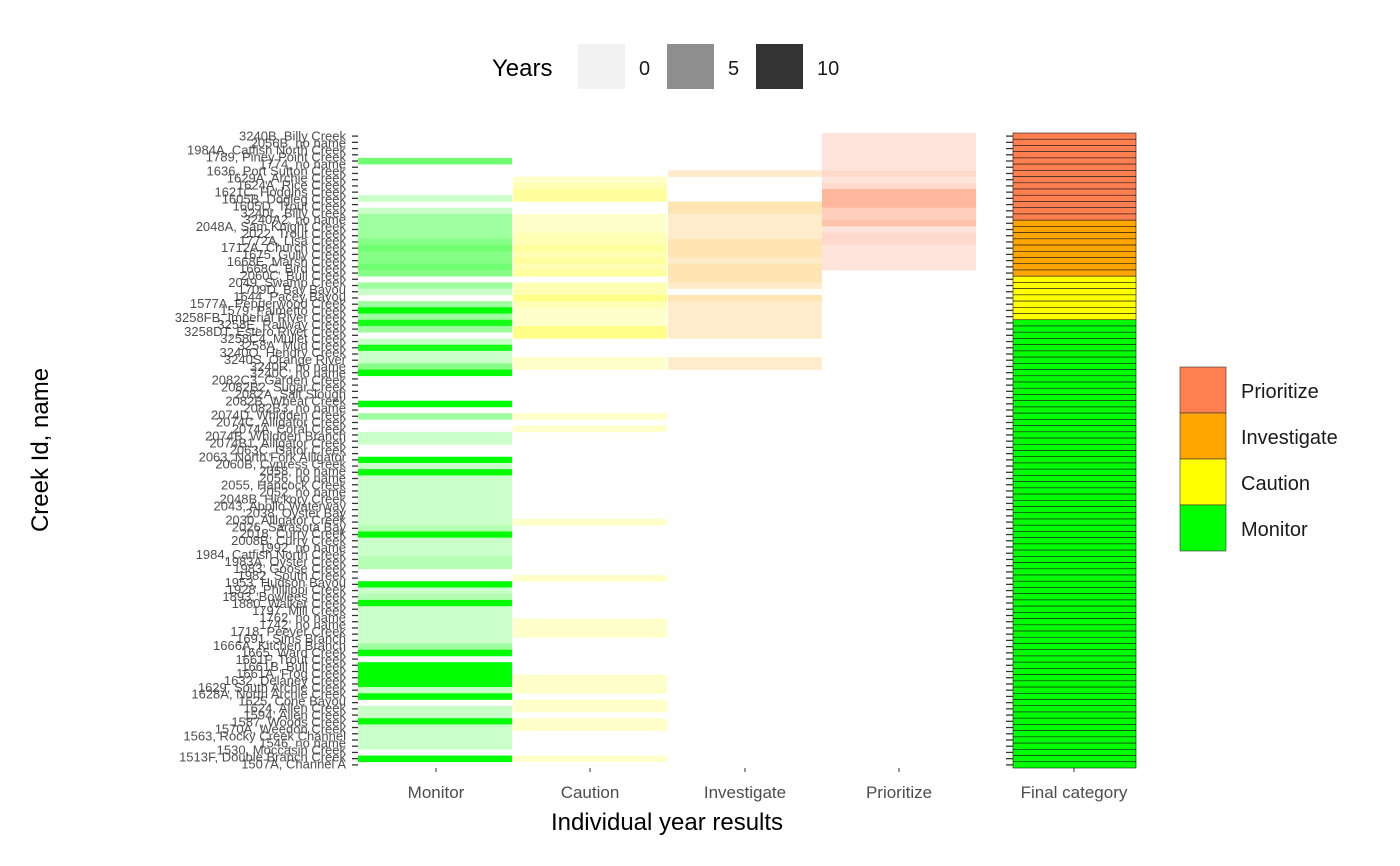 This screenshot has height=866, width=1400. What do you see at coordinates (294, 212) in the screenshot?
I see `y-tick-label: 3240L, Billy Creek` at bounding box center [294, 212].